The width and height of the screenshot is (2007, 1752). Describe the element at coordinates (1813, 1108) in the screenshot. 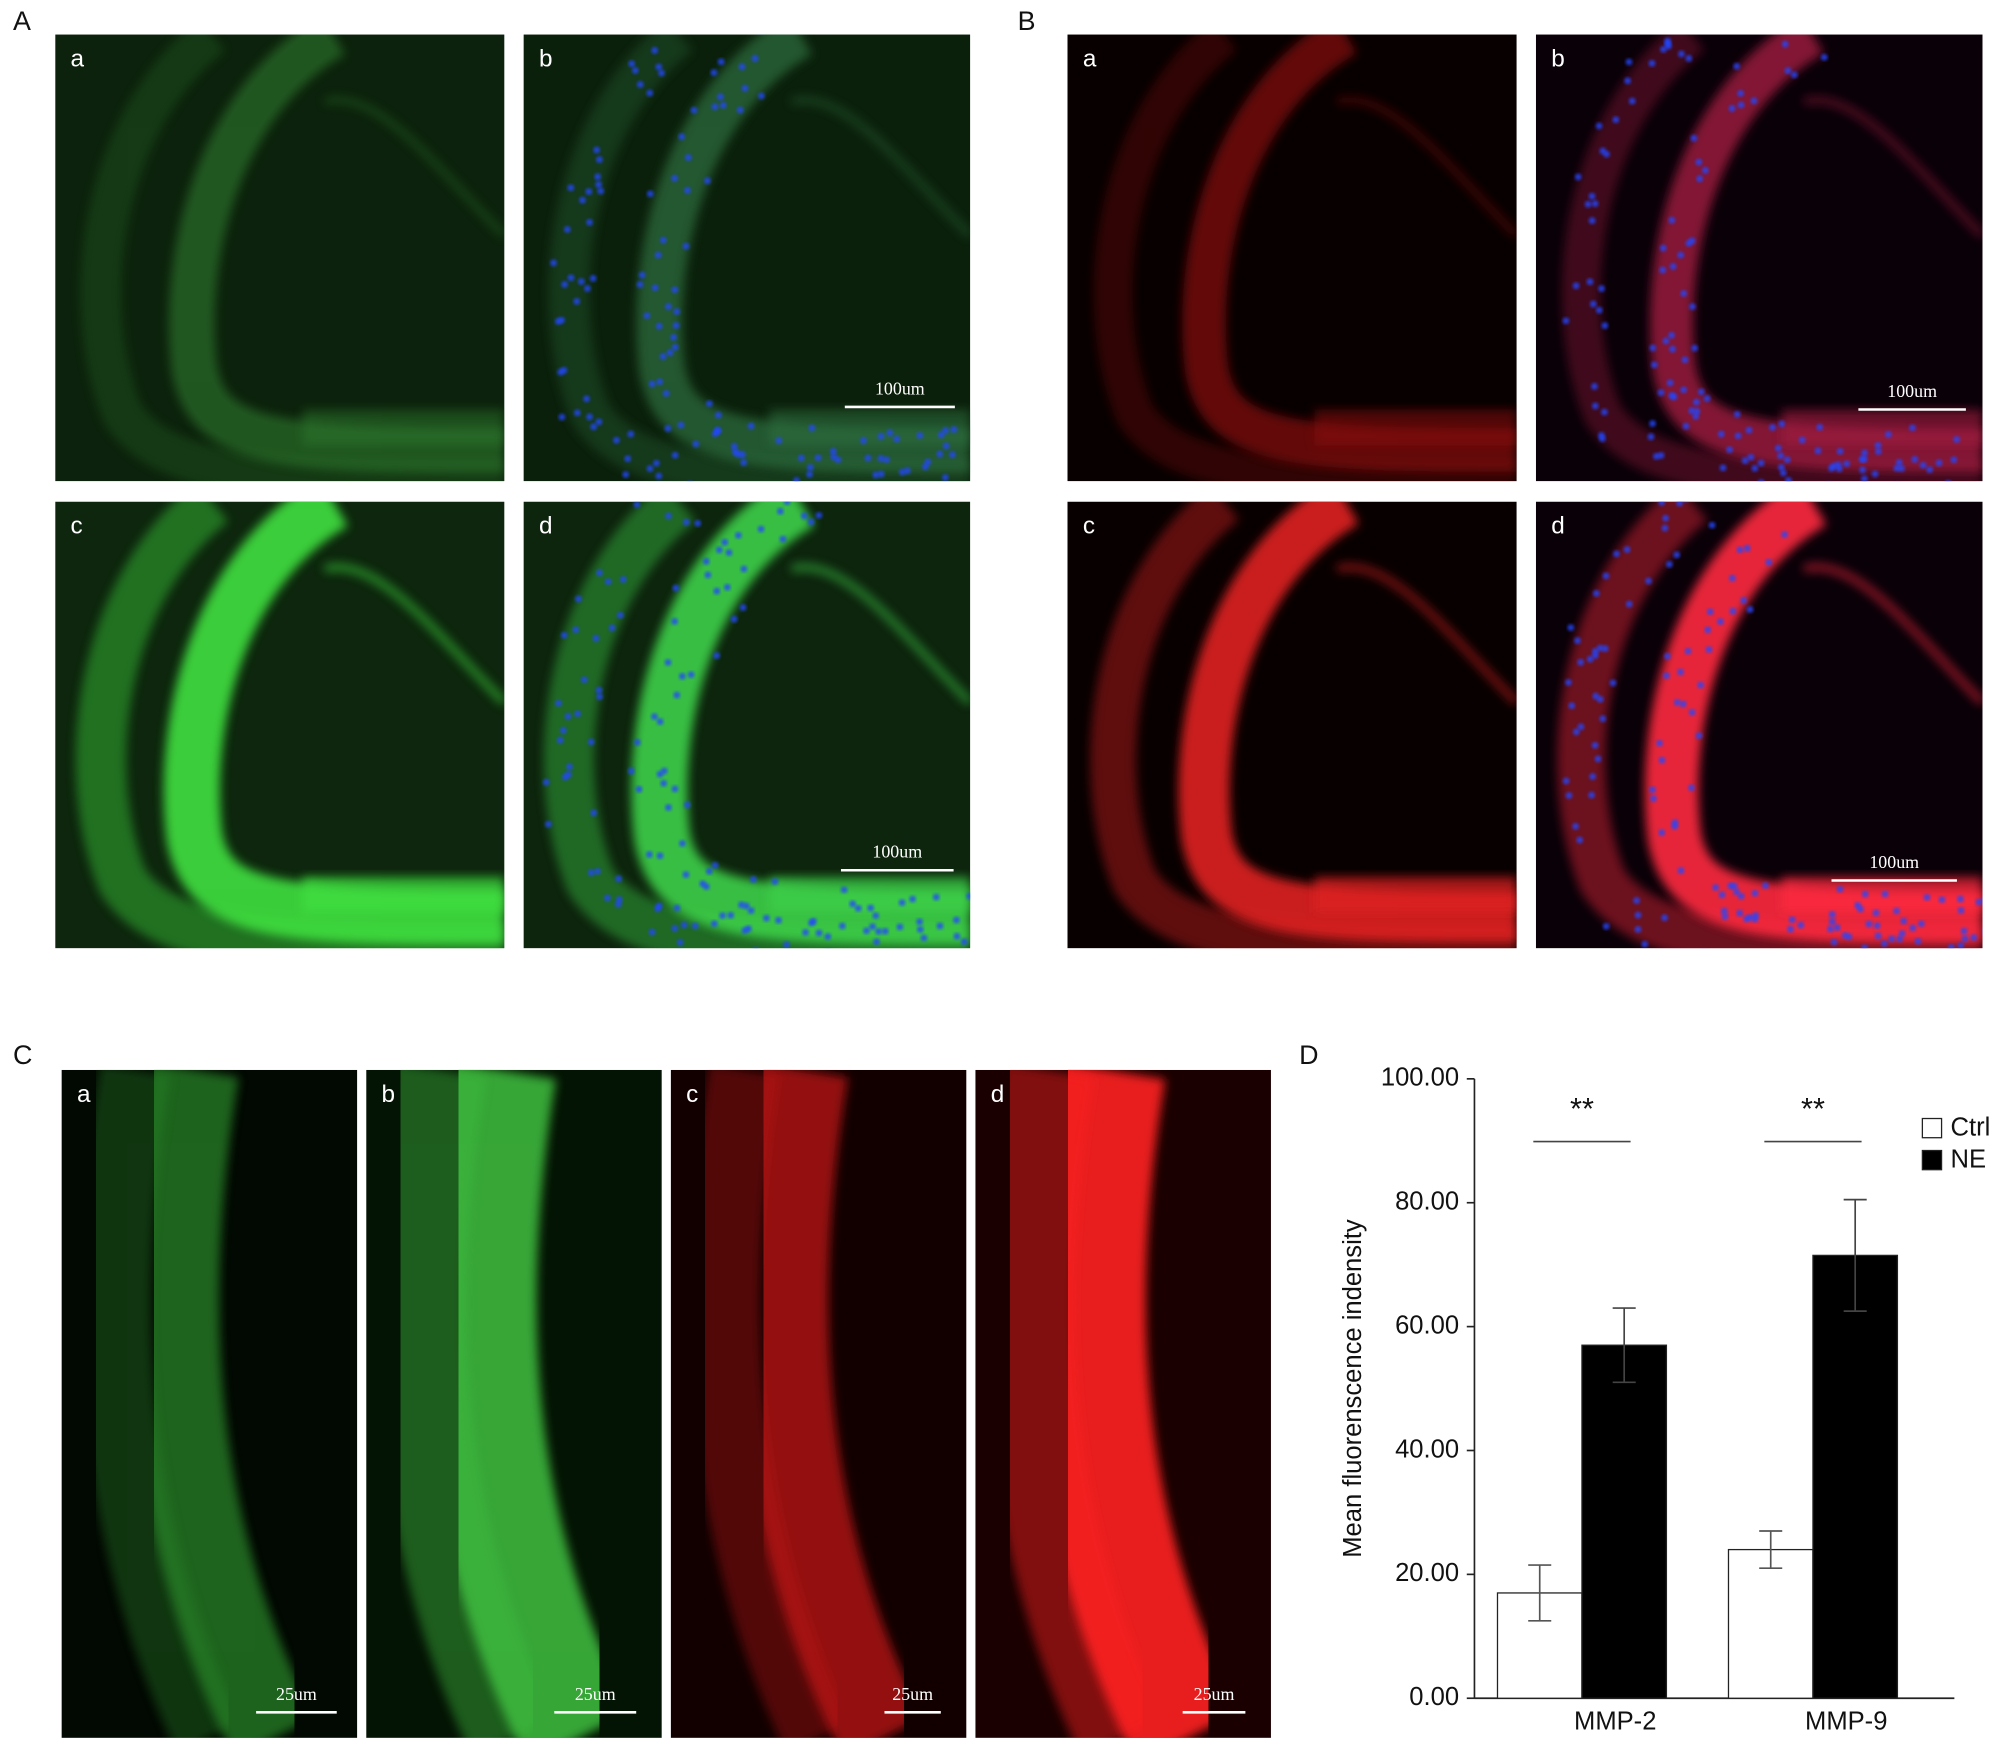

I see `significance-label: **` at that location.